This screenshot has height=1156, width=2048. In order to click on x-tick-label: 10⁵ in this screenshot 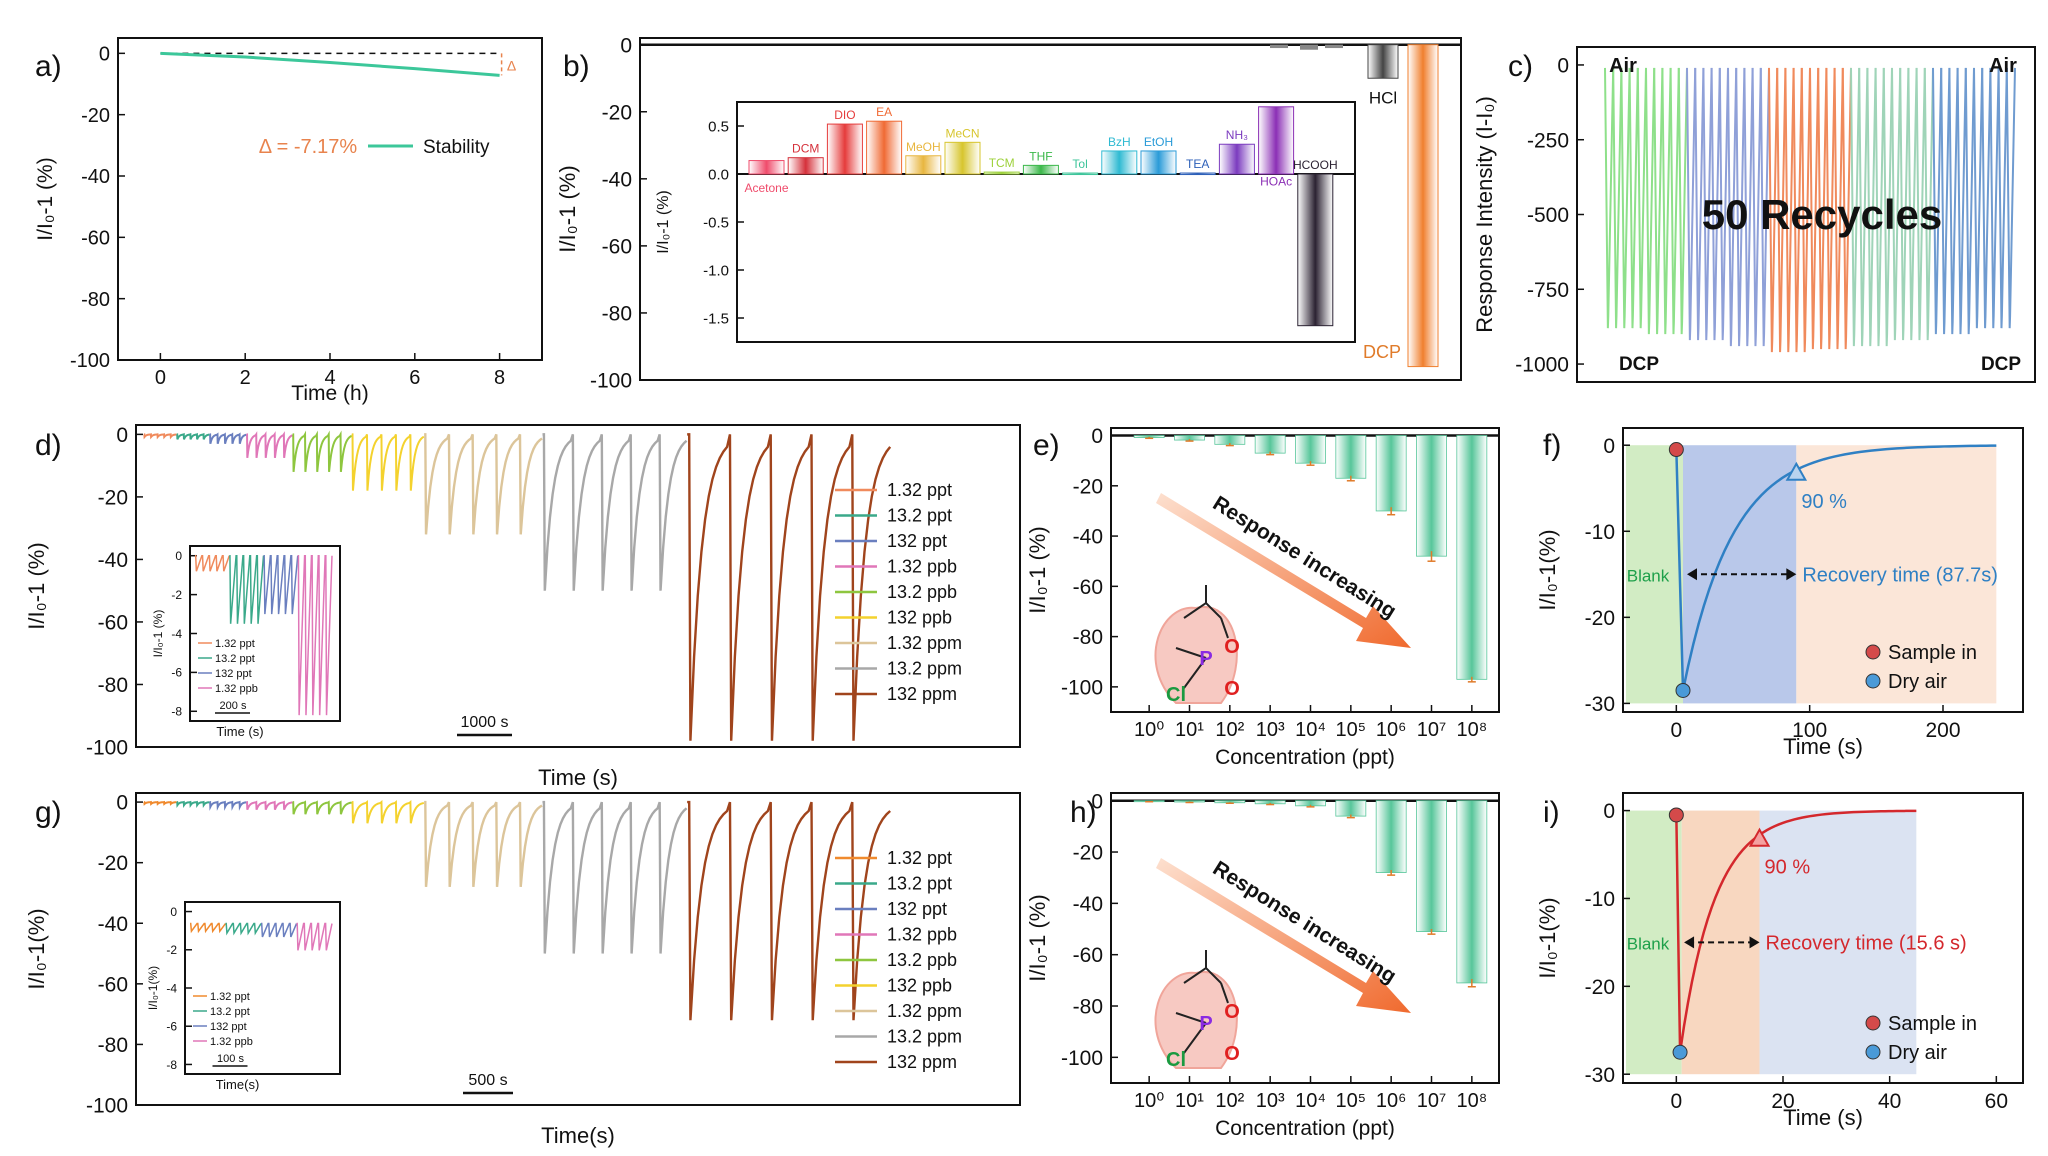, I will do `click(1351, 730)`.